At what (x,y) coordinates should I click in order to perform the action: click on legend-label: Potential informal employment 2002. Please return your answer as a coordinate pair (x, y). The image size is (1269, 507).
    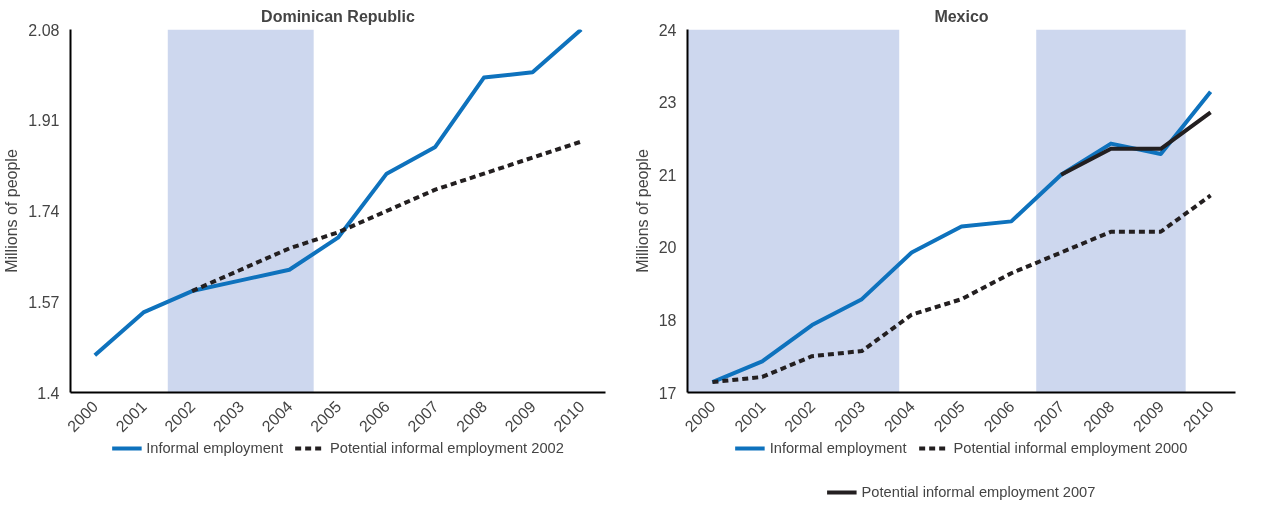
    Looking at the image, I should click on (447, 448).